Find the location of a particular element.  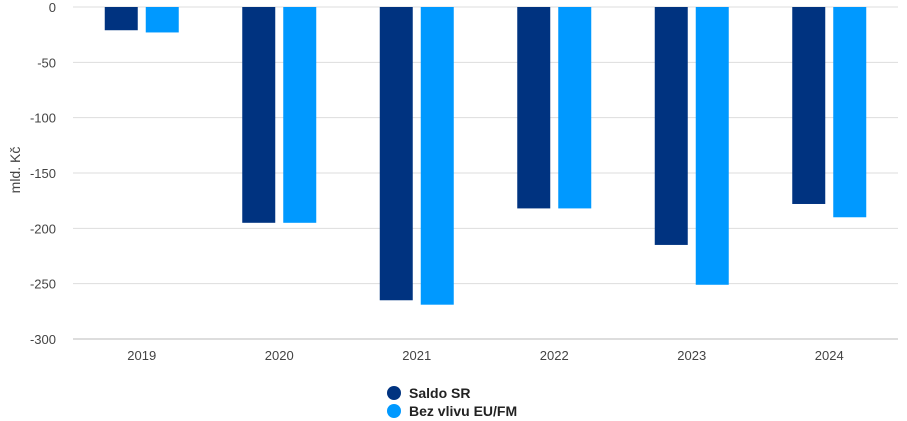

y-tick-label: -150 is located at coordinates (43, 173).